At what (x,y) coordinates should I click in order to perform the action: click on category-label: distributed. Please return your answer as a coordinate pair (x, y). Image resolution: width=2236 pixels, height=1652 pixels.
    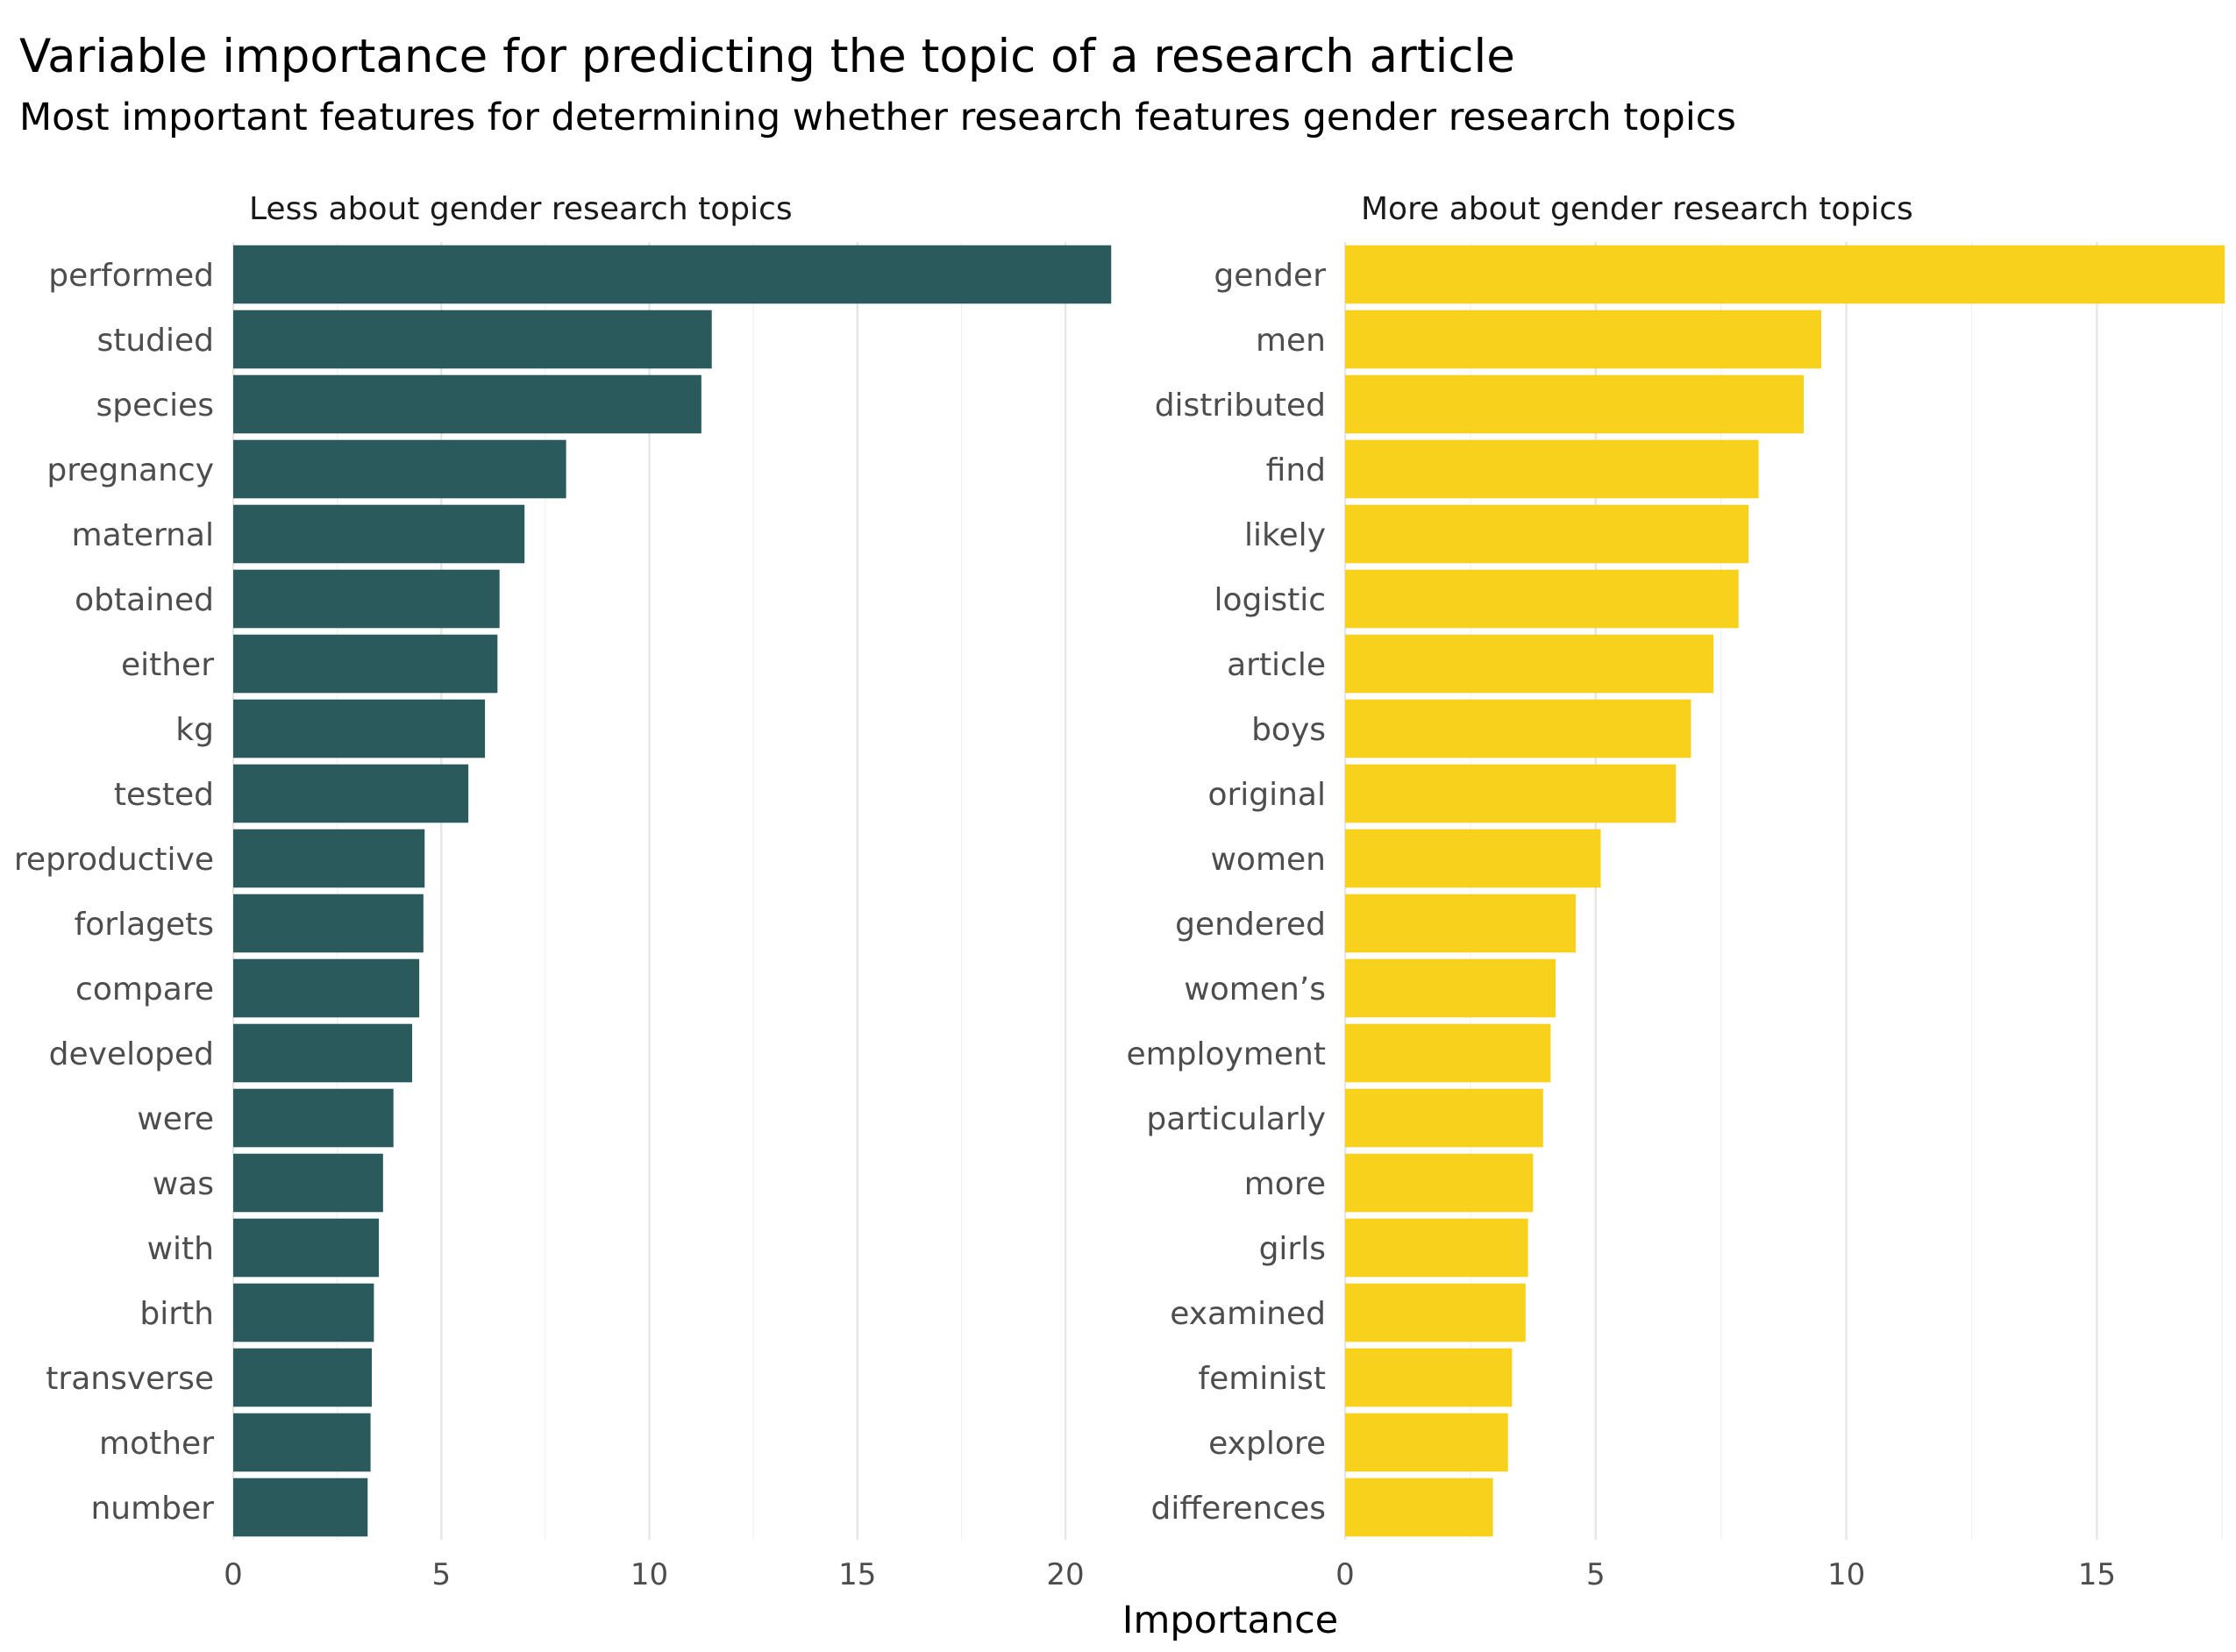
    Looking at the image, I should click on (1240, 406).